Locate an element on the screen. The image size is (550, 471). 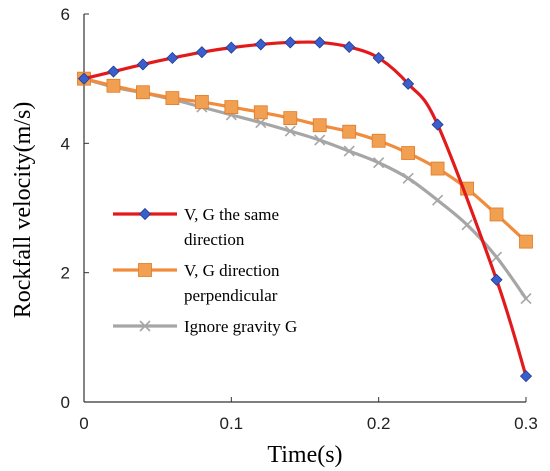
y-axis-title: Rockfall velocity(m/s) is located at coordinates (23, 210).